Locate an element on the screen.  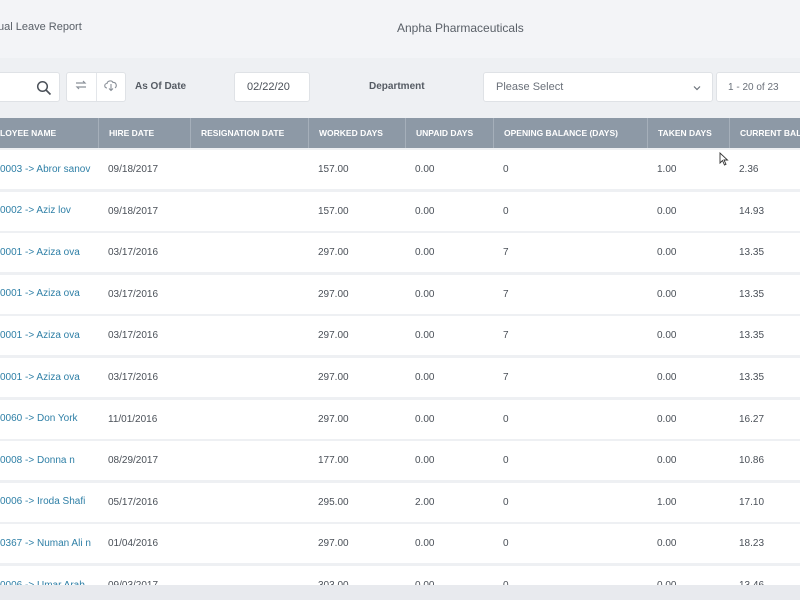
hire-date-cell: 05/17/2016 is located at coordinates (133, 502).